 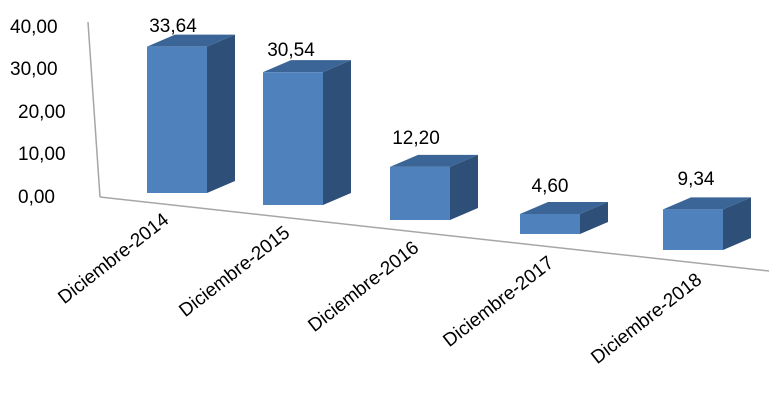 I want to click on y-tick-label: 40,00, so click(x=34, y=27).